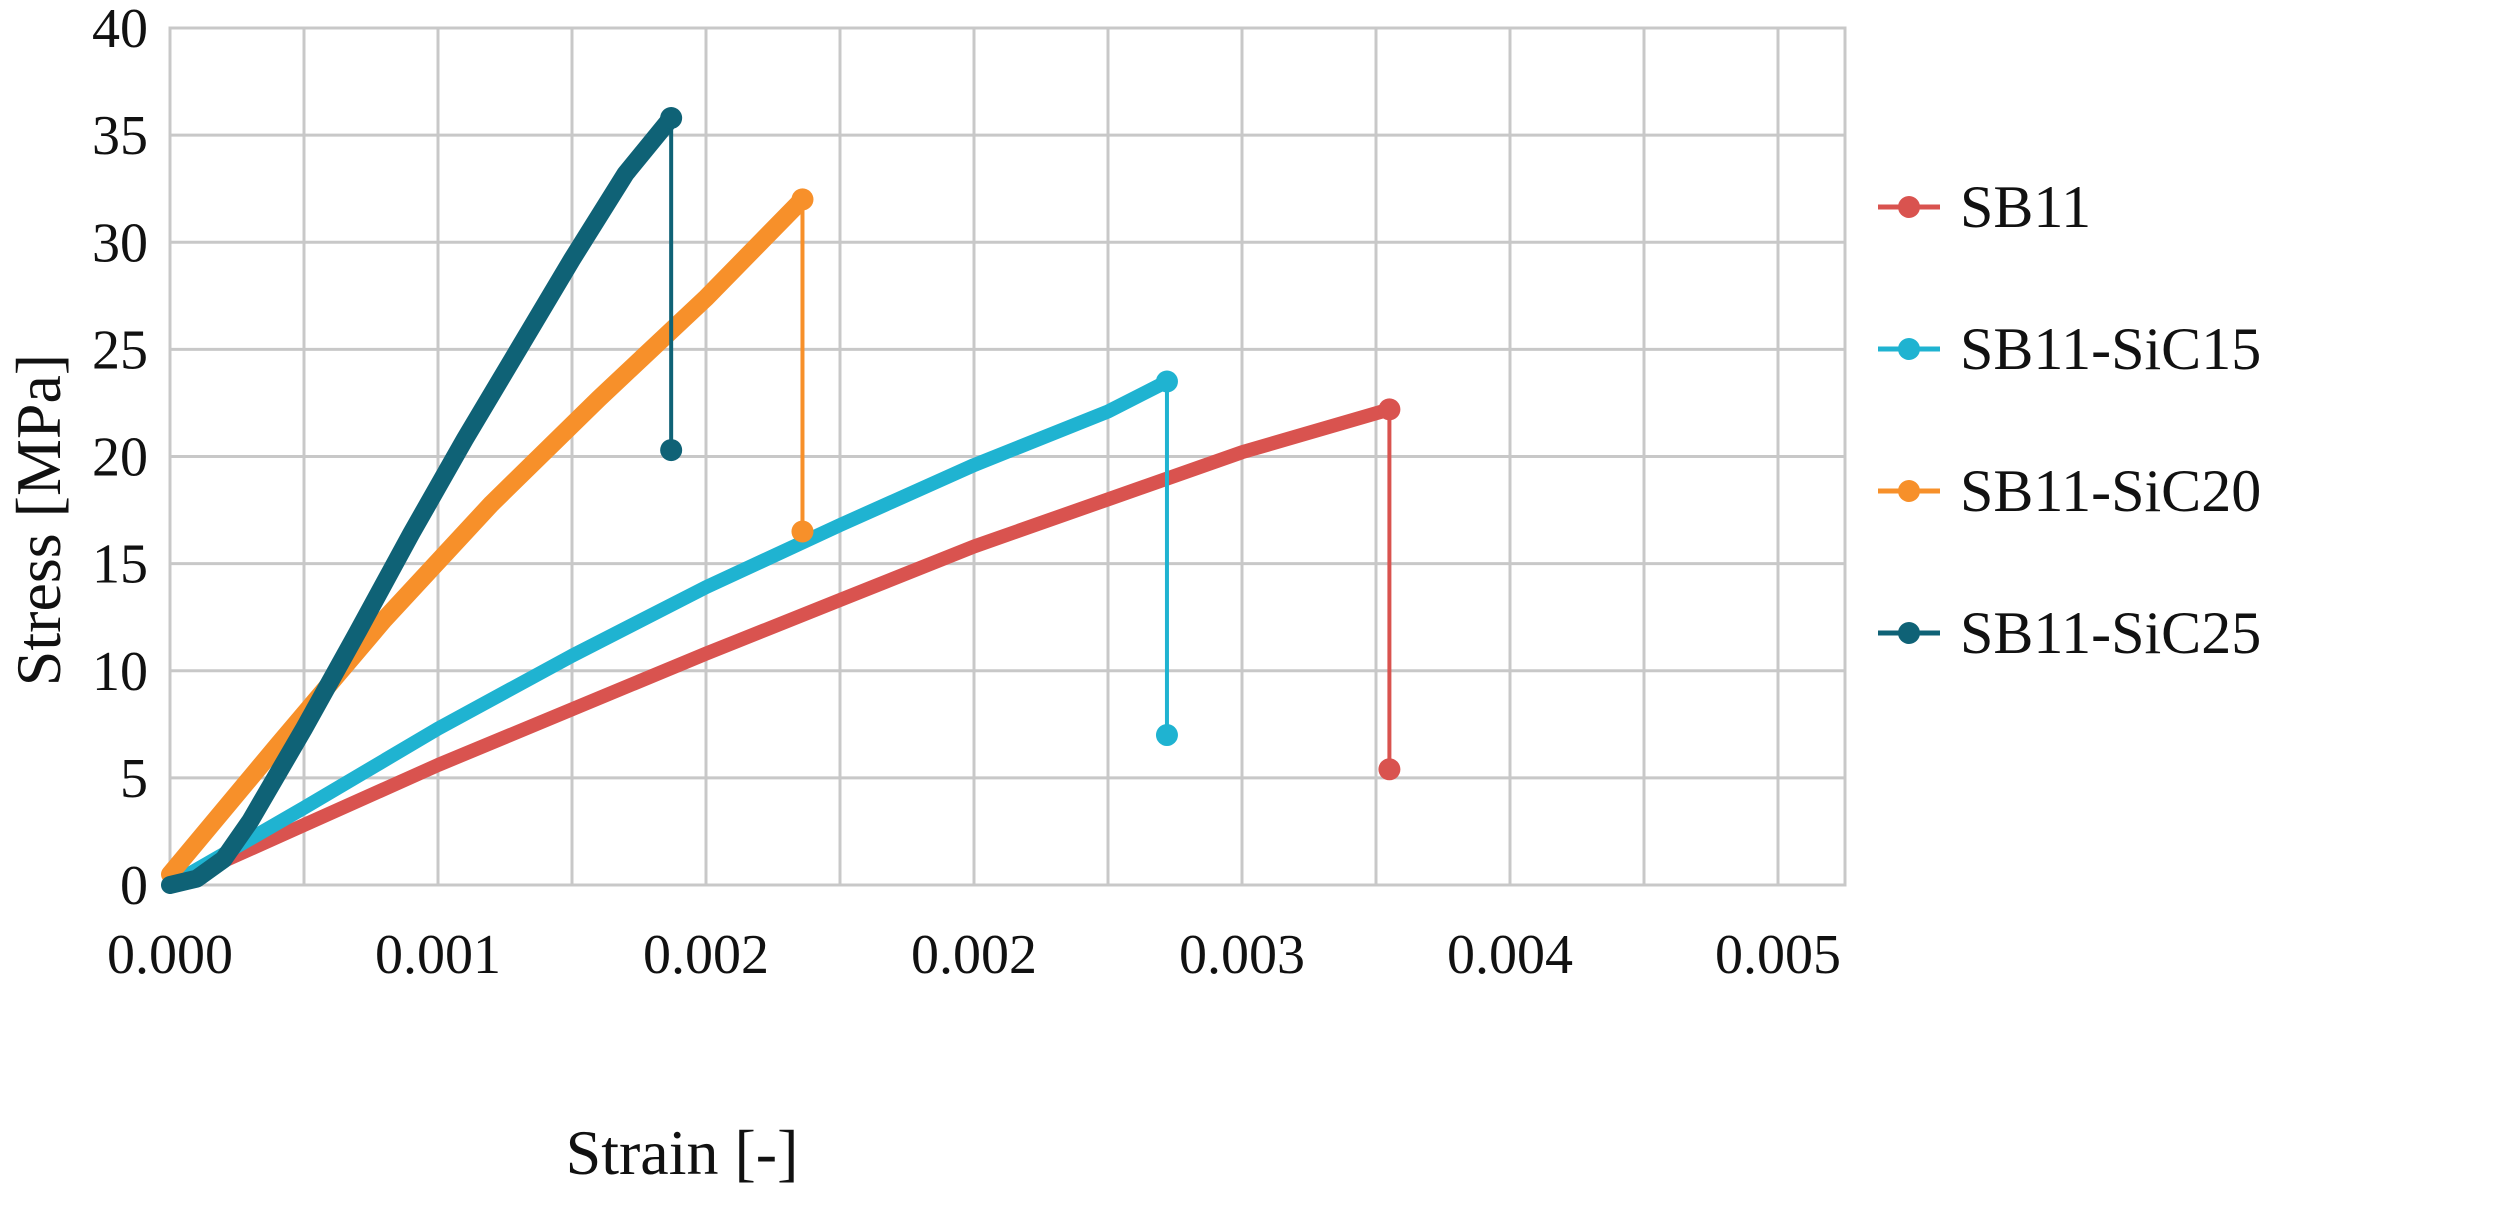  Describe the element at coordinates (2025, 207) in the screenshot. I see `legend-label: SB11` at that location.